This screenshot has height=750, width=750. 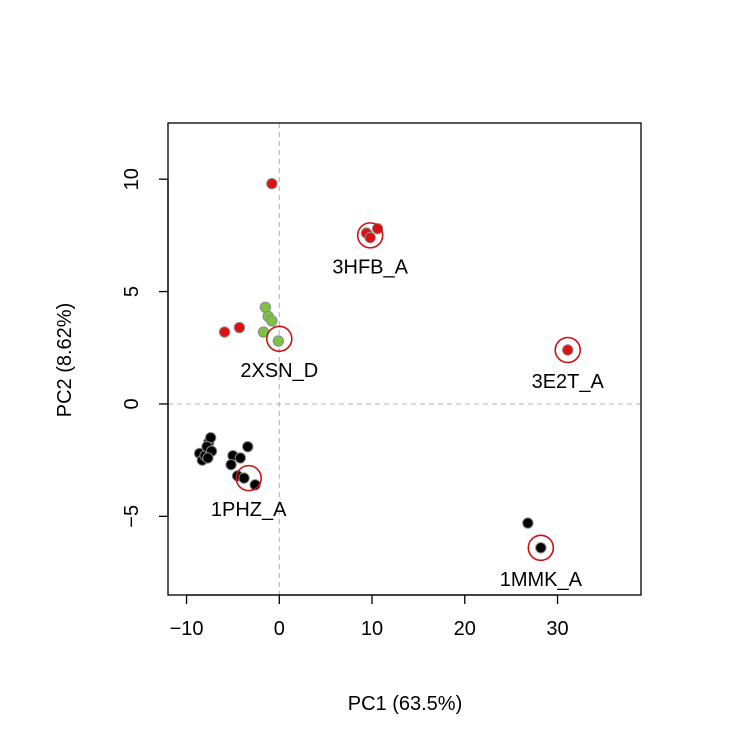 What do you see at coordinates (369, 617) in the screenshot?
I see `x-axis: −10 0 10 20 30` at bounding box center [369, 617].